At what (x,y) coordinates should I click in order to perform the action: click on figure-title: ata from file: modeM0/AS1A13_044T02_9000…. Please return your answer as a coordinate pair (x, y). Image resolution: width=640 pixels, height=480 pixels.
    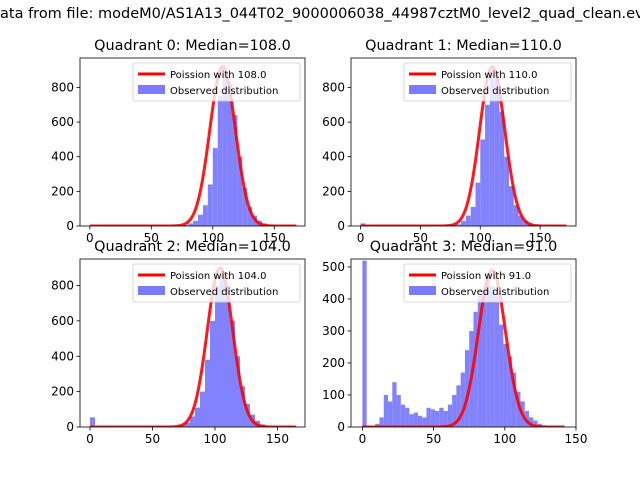
    Looking at the image, I should click on (320, 14).